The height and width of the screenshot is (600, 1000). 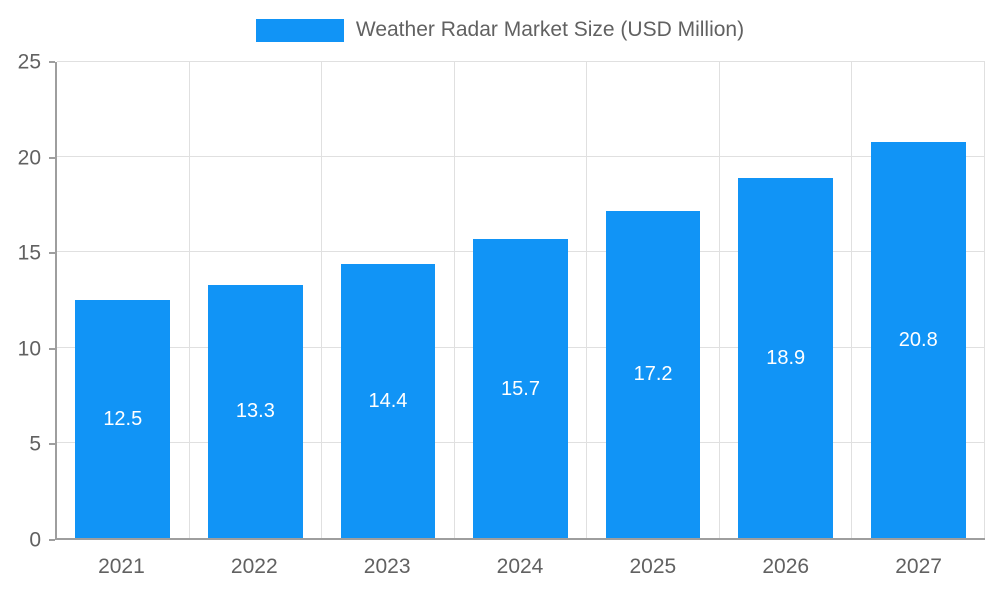 I want to click on bar: 12.5, so click(x=123, y=419).